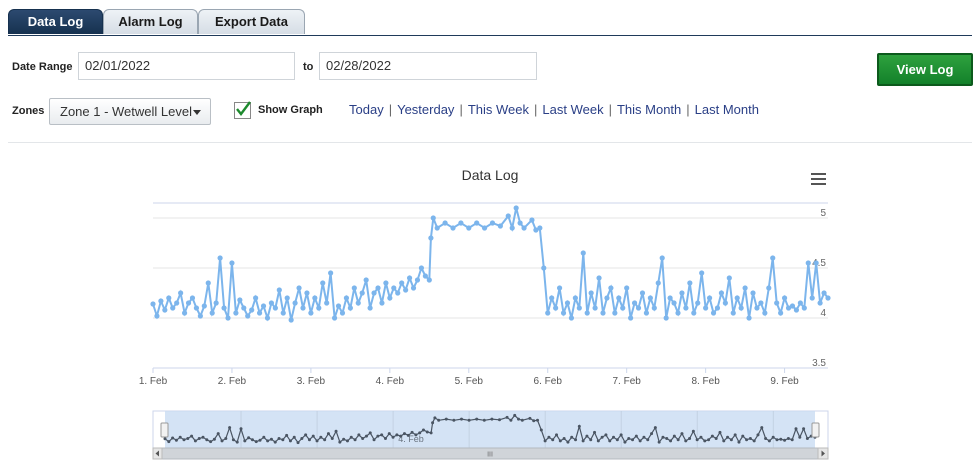 This screenshot has width=980, height=462. Describe the element at coordinates (815, 430) in the screenshot. I see `navigator-right-handle` at that location.